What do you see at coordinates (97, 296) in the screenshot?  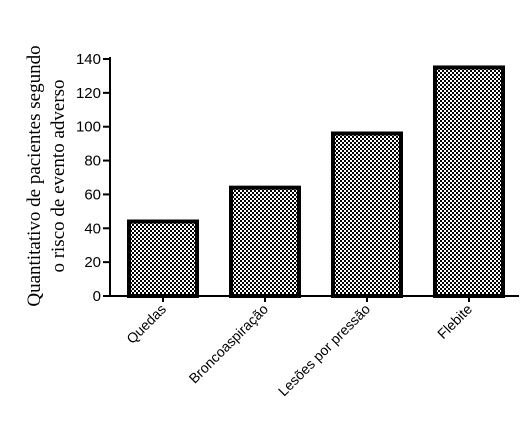 I see `y-tick-label-0: 0` at bounding box center [97, 296].